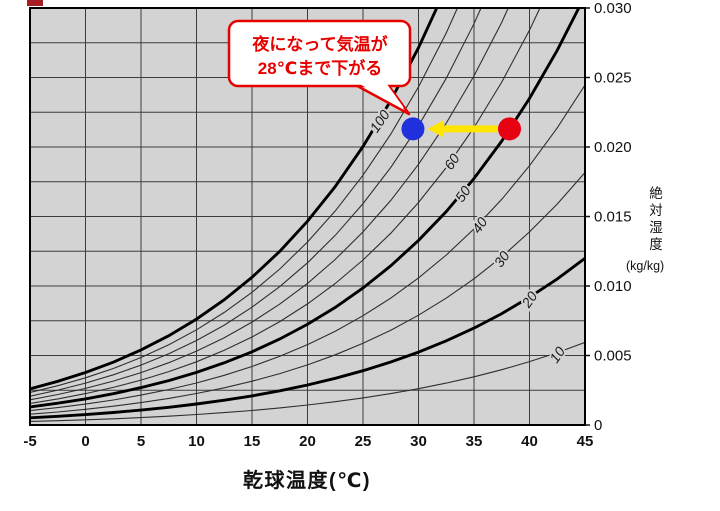  Describe the element at coordinates (529, 441) in the screenshot. I see `x-tick-label: 40` at that location.